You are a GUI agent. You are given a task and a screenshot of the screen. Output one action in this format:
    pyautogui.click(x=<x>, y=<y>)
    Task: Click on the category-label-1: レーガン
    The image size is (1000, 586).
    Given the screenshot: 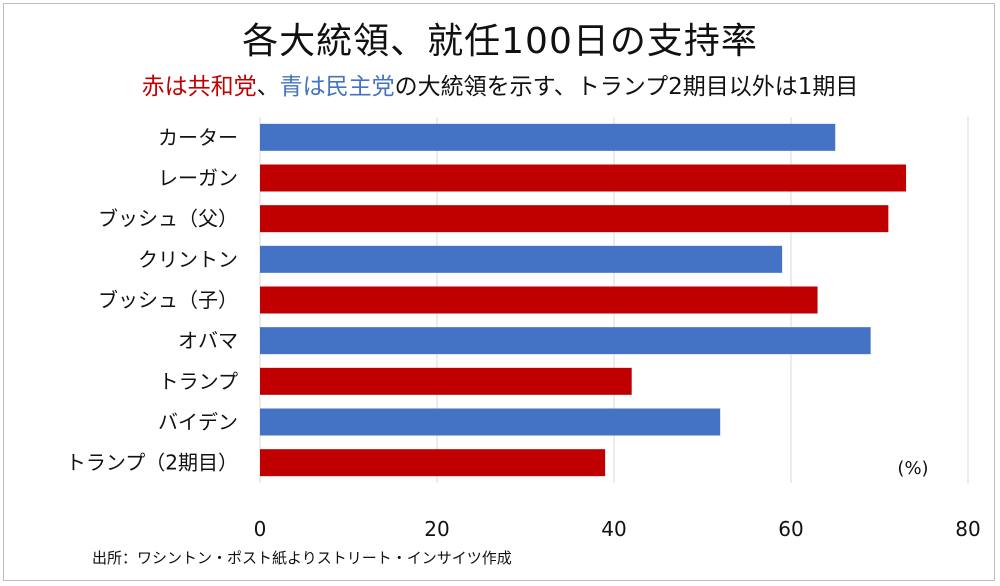 What is the action you would take?
    pyautogui.click(x=198, y=178)
    